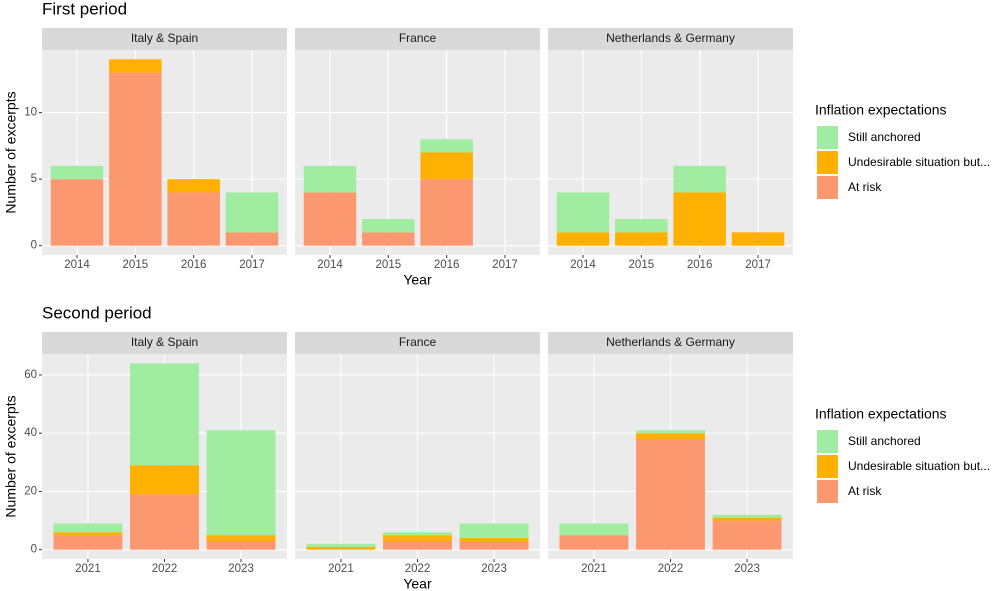  Describe the element at coordinates (30, 113) in the screenshot. I see `y-tick-label: 10` at that location.